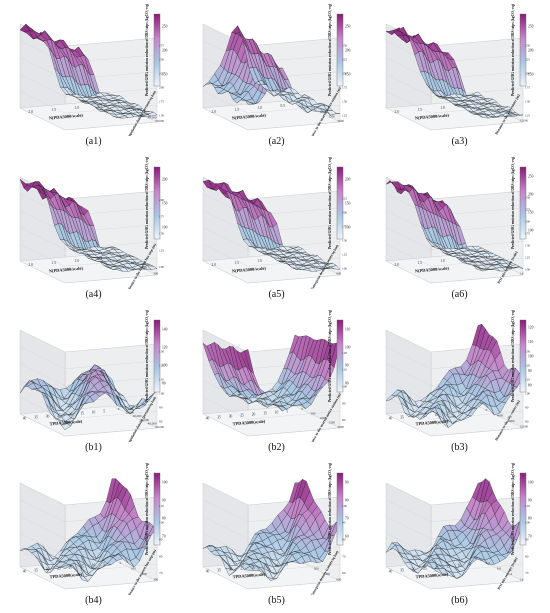  Describe the element at coordinates (527, 258) in the screenshot. I see `z-tick-label: 125` at that location.